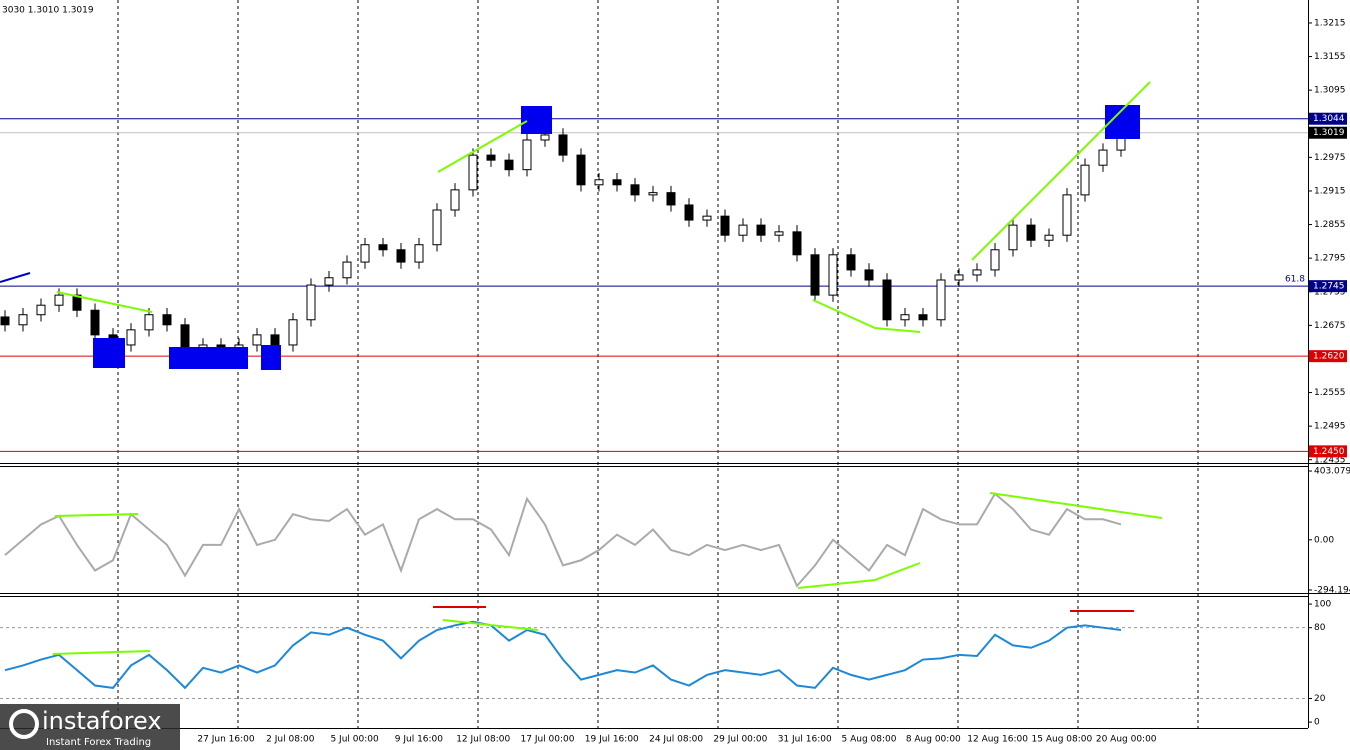 The width and height of the screenshot is (1350, 750). What do you see at coordinates (612, 740) in the screenshot?
I see `x-tick-label: 19 Jul 16:00` at bounding box center [612, 740].